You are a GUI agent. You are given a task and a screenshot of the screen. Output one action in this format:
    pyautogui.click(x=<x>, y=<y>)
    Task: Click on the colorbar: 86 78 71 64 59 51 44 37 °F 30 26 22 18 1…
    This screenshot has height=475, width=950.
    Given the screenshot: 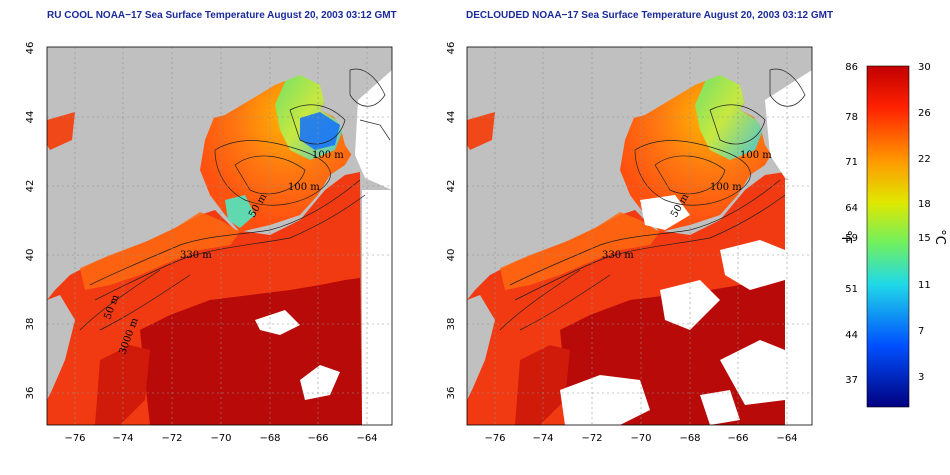 What is the action you would take?
    pyautogui.click(x=892, y=235)
    